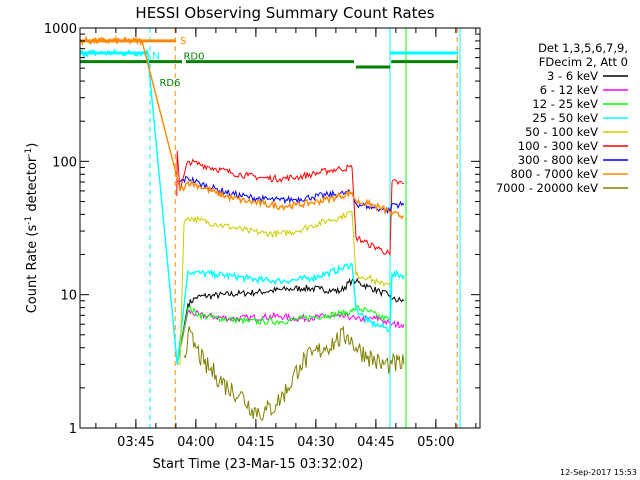  Describe the element at coordinates (565, 118) in the screenshot. I see `legend-label-3: 25 - 50 keV` at that location.